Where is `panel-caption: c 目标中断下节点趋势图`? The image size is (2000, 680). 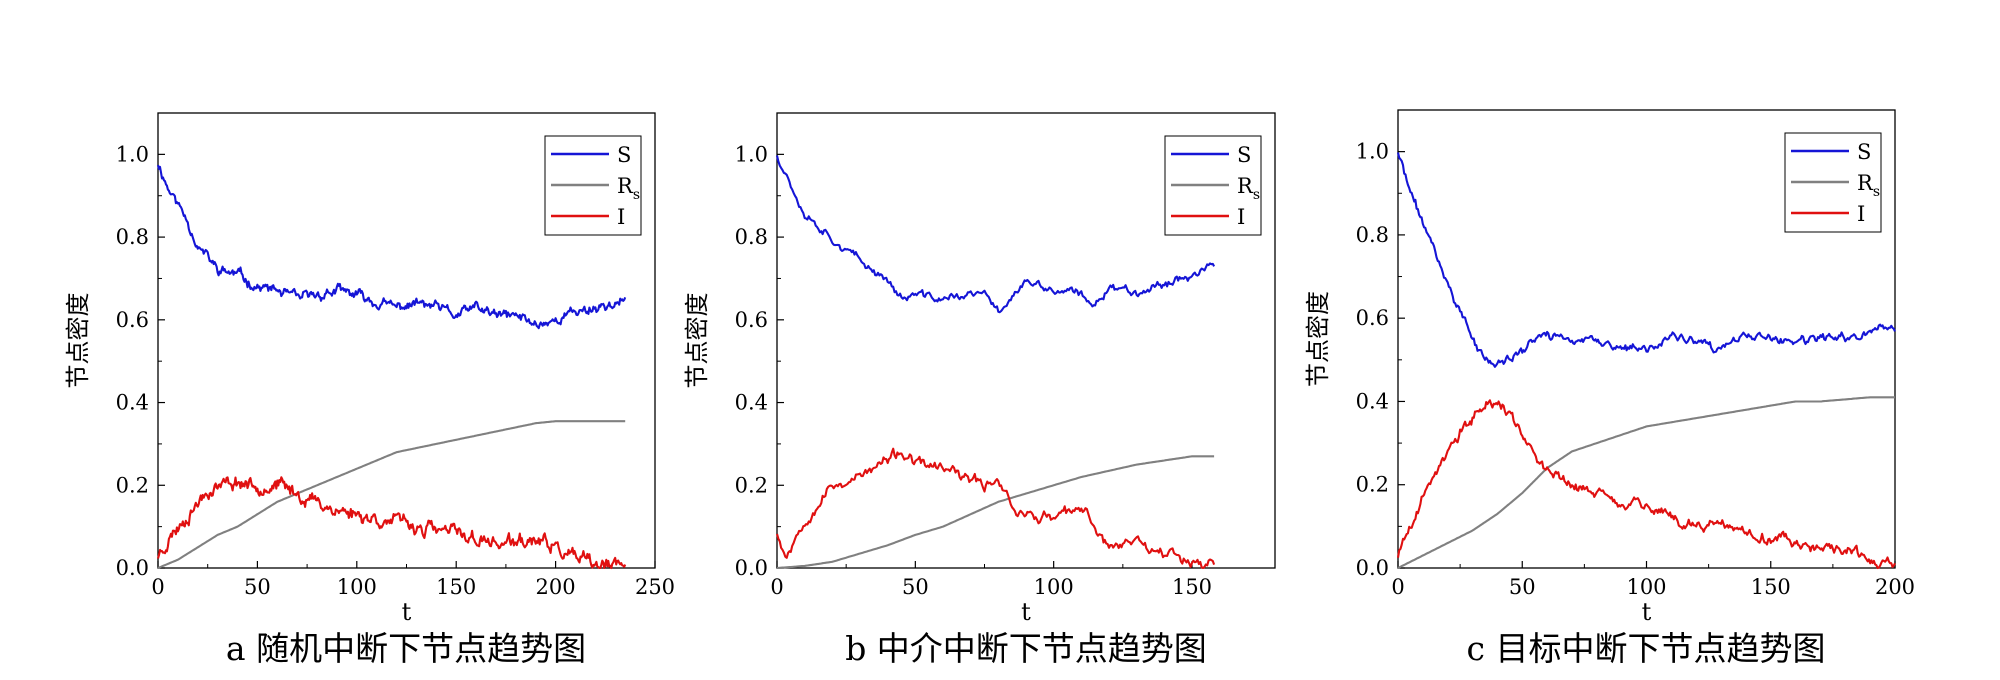
panel-caption: c 目标中断下节点趋势图 is located at coordinates (1646, 648).